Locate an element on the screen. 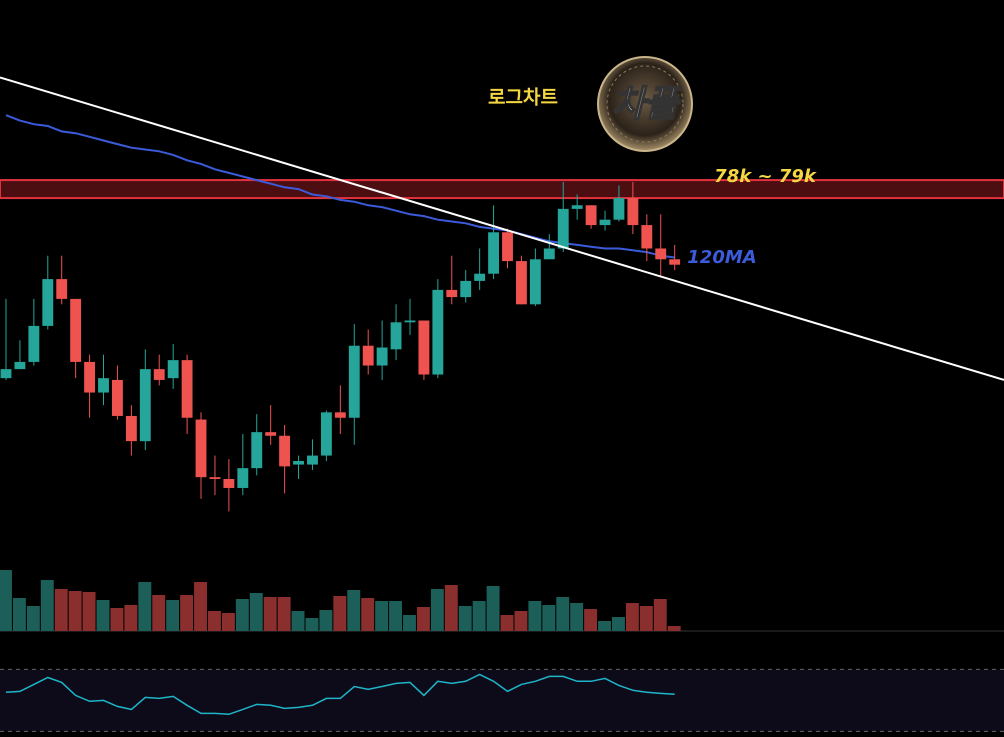 This screenshot has height=737, width=1004. price-zone is located at coordinates (502, 189).